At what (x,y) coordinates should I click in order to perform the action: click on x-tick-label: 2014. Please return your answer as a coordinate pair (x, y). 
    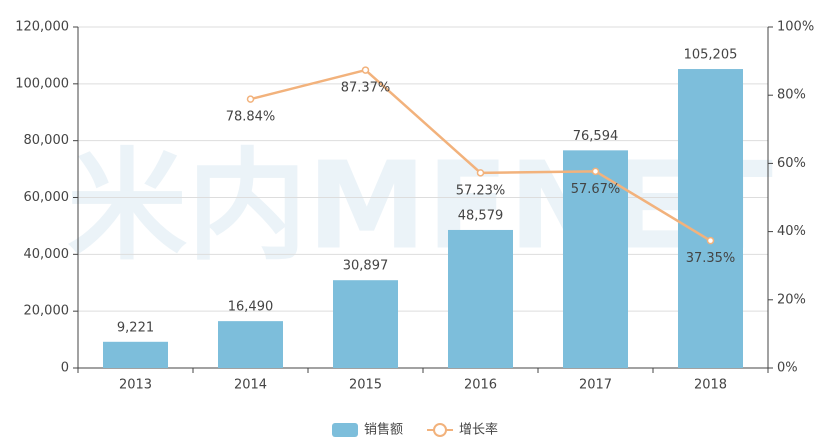
    Looking at the image, I should click on (250, 385).